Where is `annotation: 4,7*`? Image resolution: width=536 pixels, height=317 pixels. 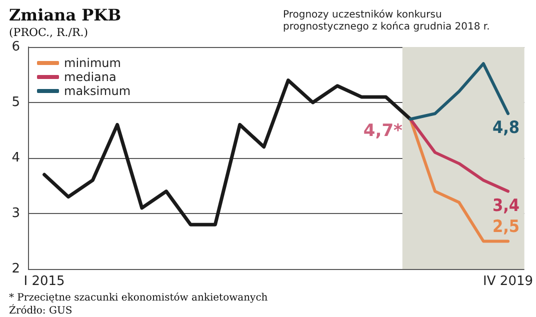 annotation: 4,7* is located at coordinates (383, 131).